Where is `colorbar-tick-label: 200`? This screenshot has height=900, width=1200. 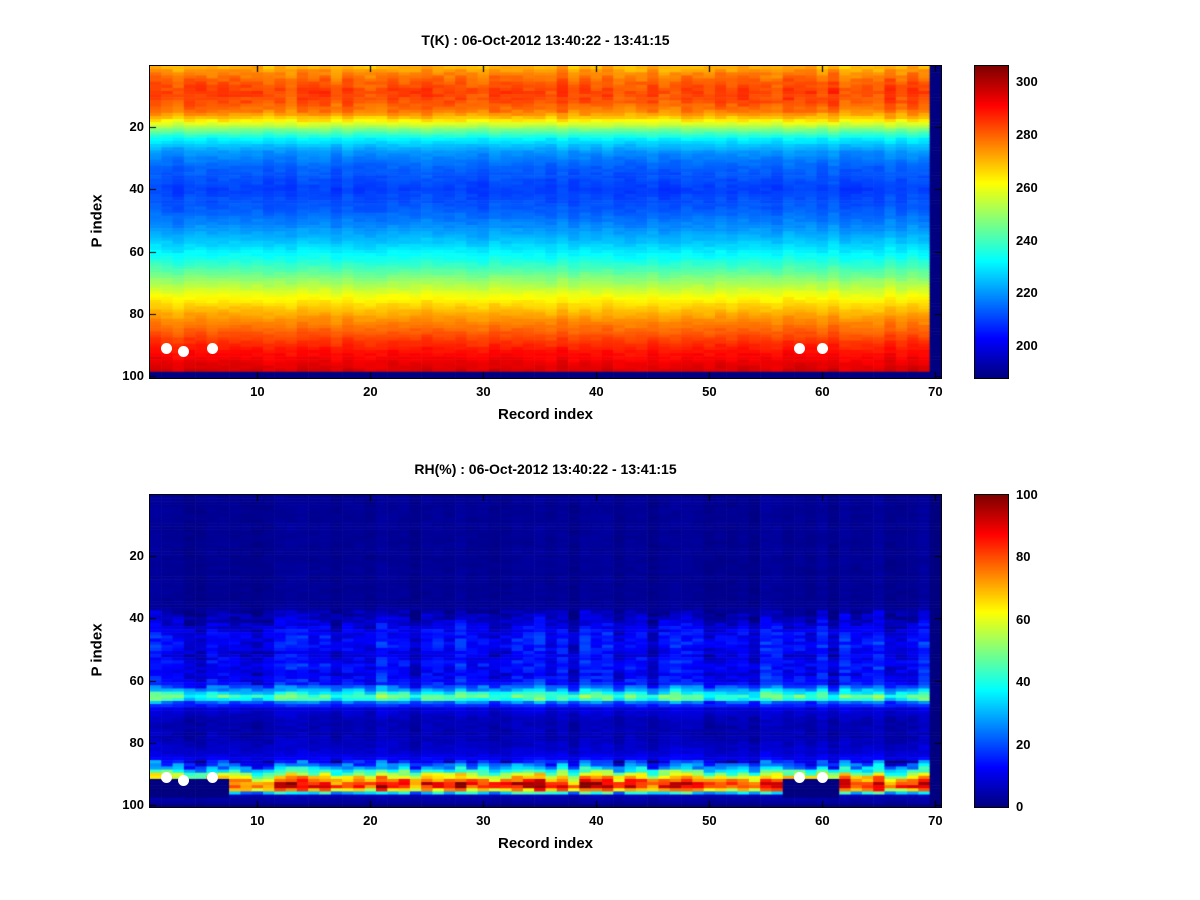 colorbar-tick-label: 200 is located at coordinates (1027, 346).